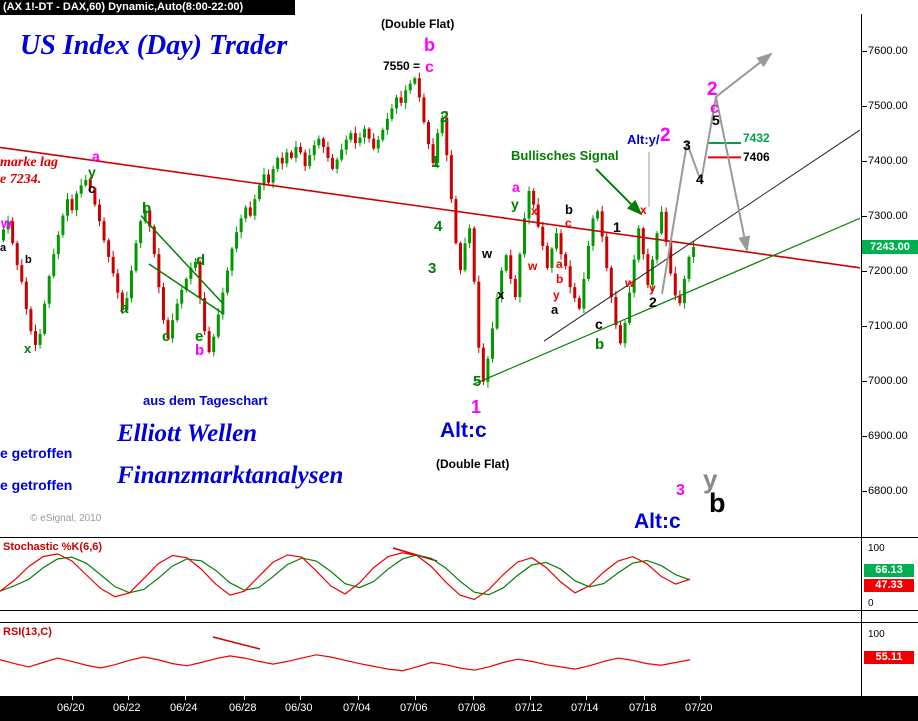  What do you see at coordinates (463, 430) in the screenshot?
I see `alt-c-mid: Alt:c` at bounding box center [463, 430].